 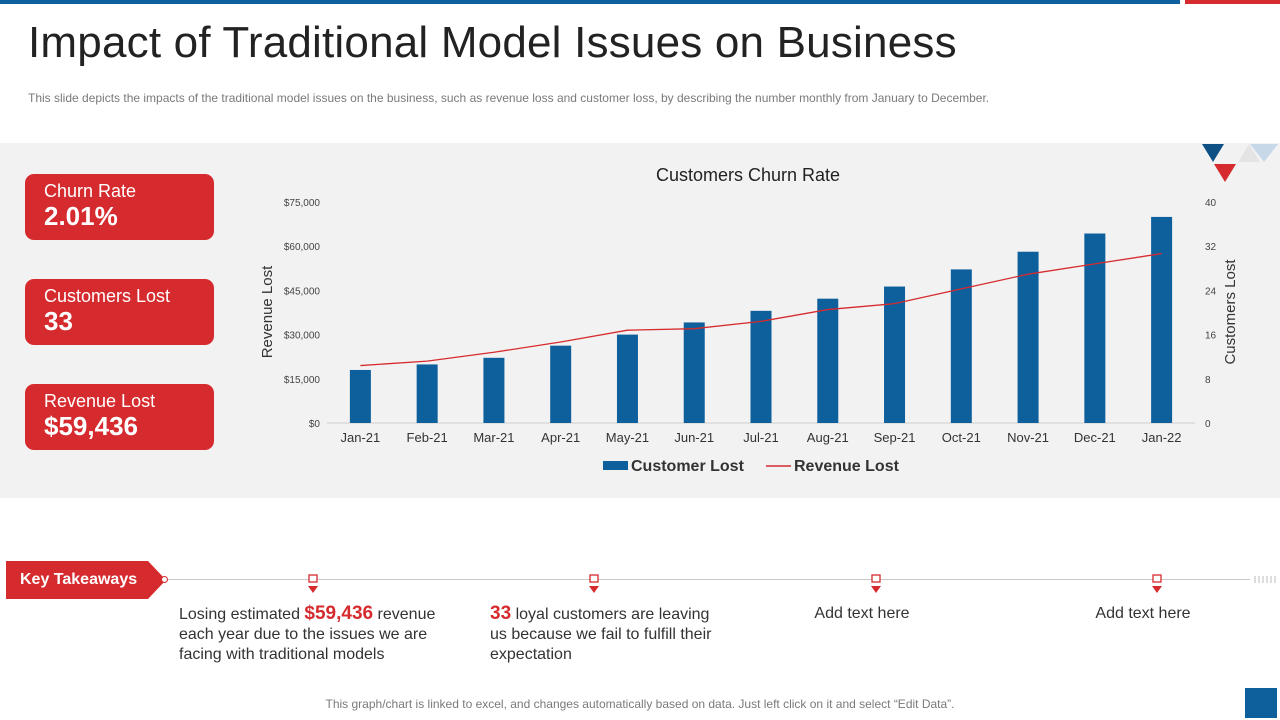 I want to click on key-takeaways-tag, so click(x=86, y=580).